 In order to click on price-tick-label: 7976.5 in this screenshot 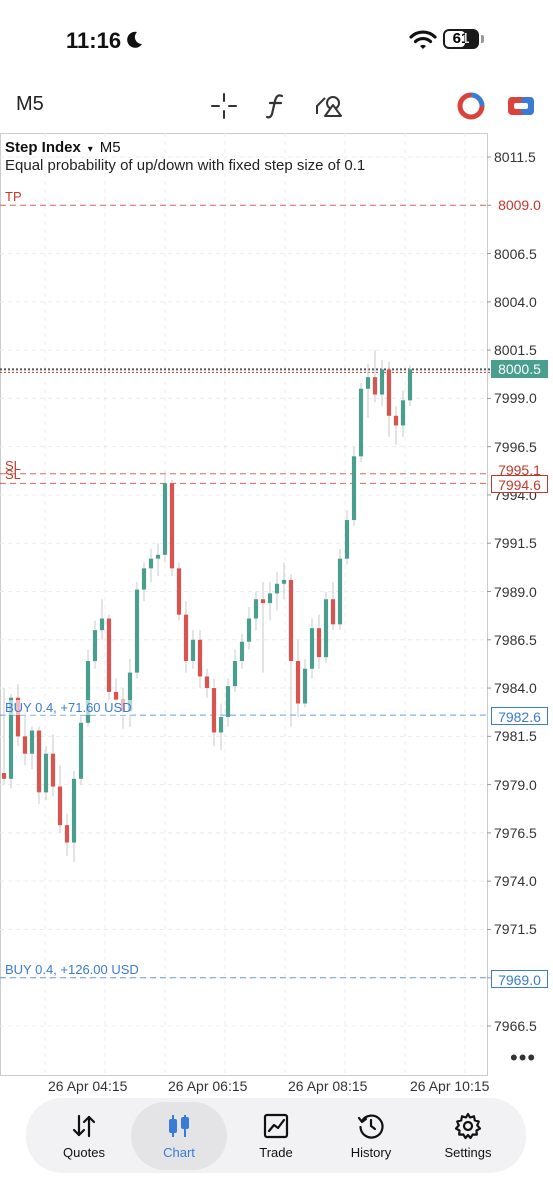, I will do `click(515, 832)`.